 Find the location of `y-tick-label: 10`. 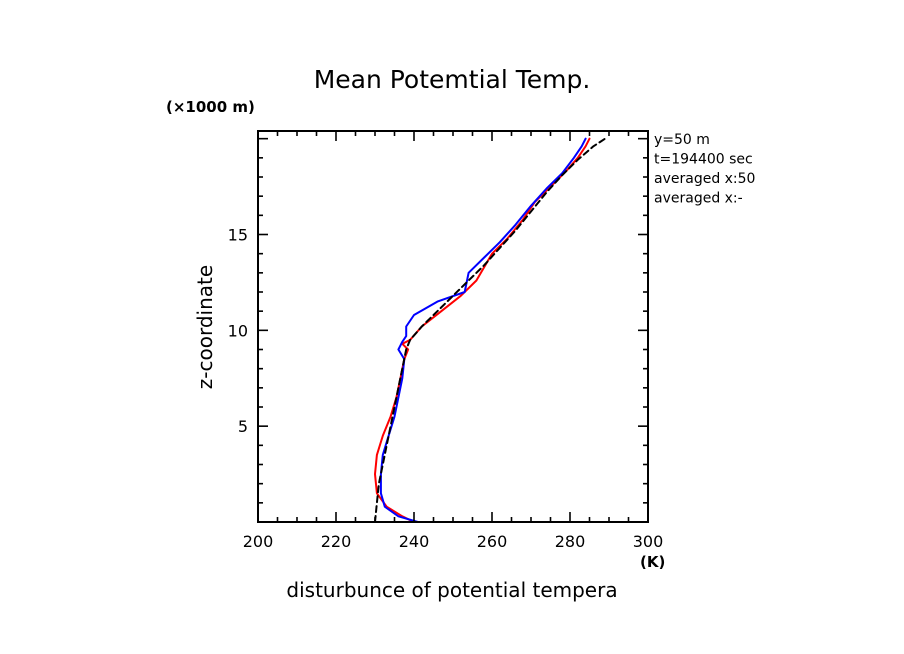

y-tick-label: 10 is located at coordinates (238, 330).